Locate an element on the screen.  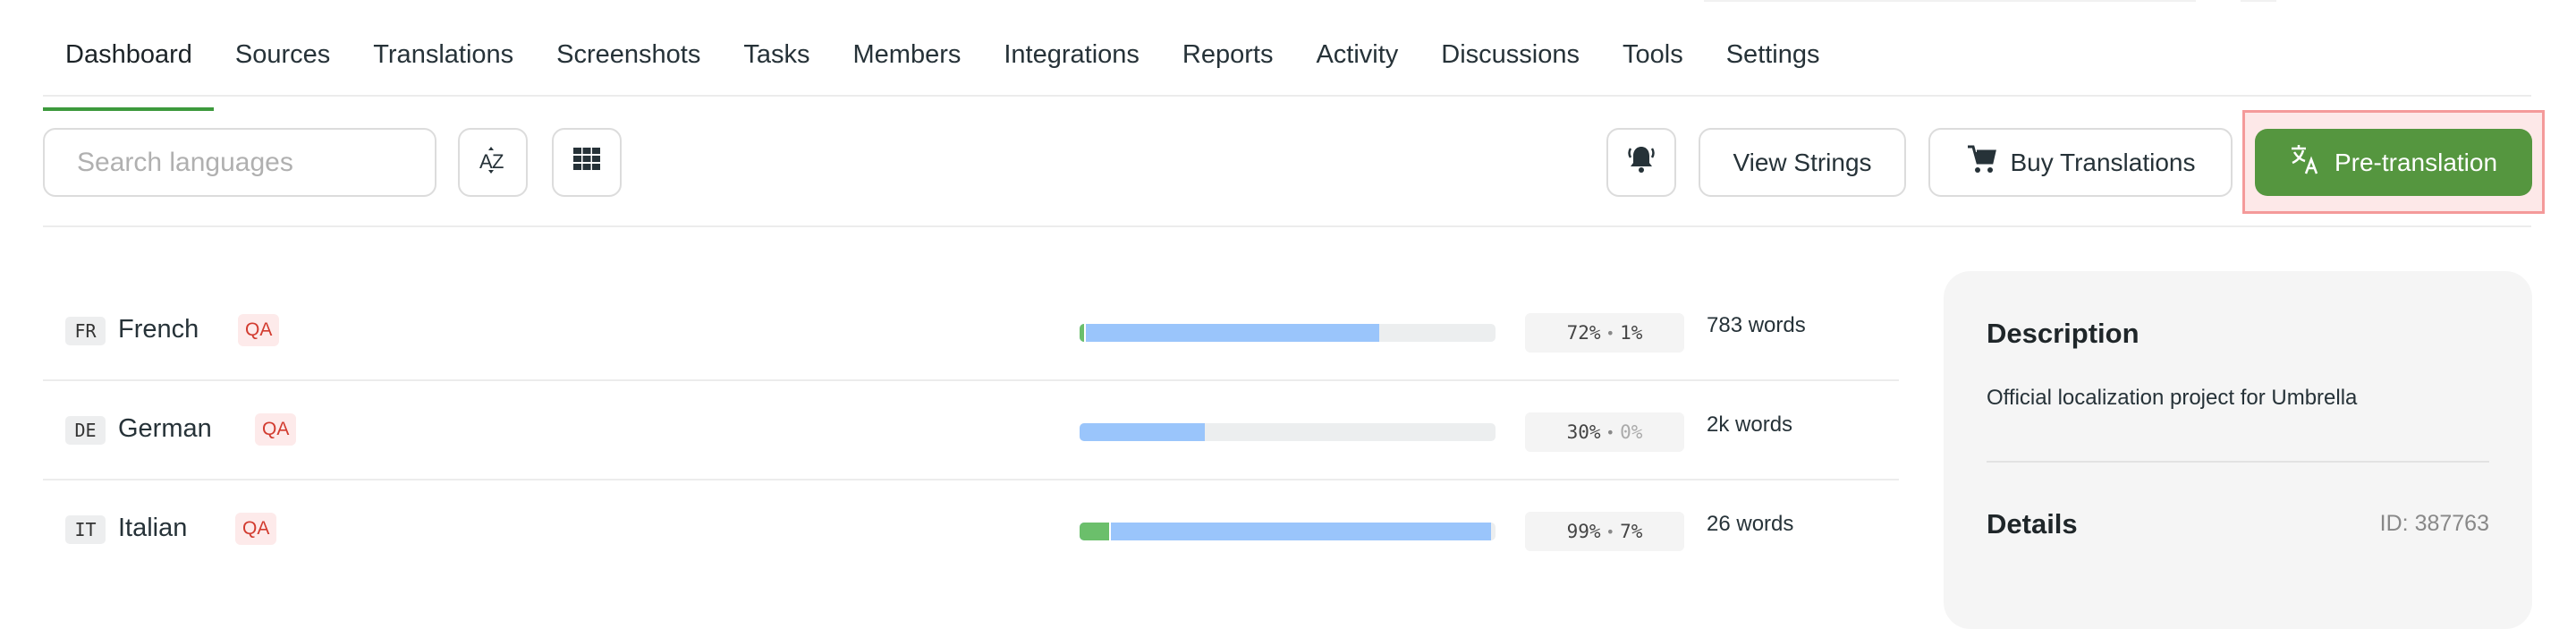
translated-percent: 72% is located at coordinates (1583, 333).